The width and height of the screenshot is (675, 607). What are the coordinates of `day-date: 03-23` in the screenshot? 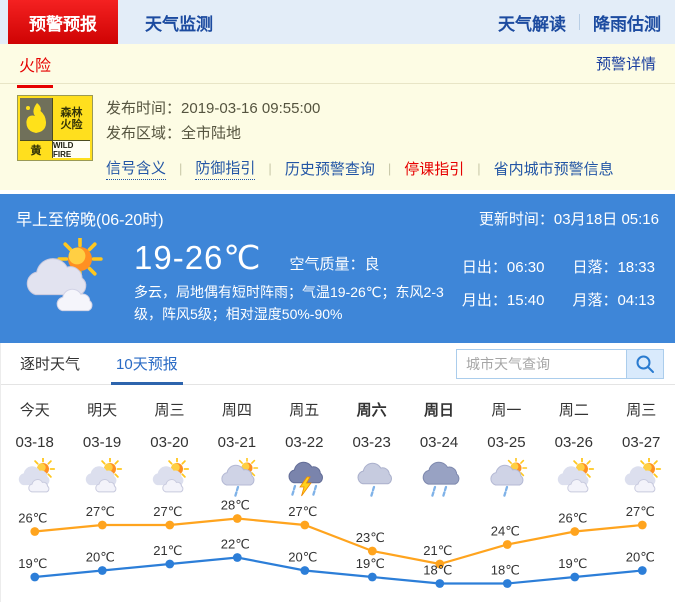 It's located at (371, 442).